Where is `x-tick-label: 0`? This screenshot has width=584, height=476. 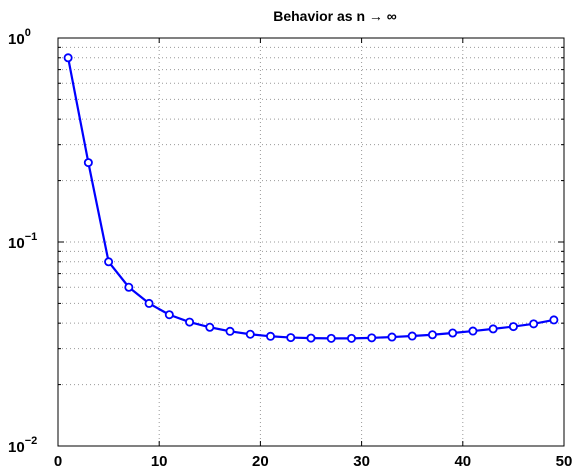
x-tick-label: 0 is located at coordinates (58, 461).